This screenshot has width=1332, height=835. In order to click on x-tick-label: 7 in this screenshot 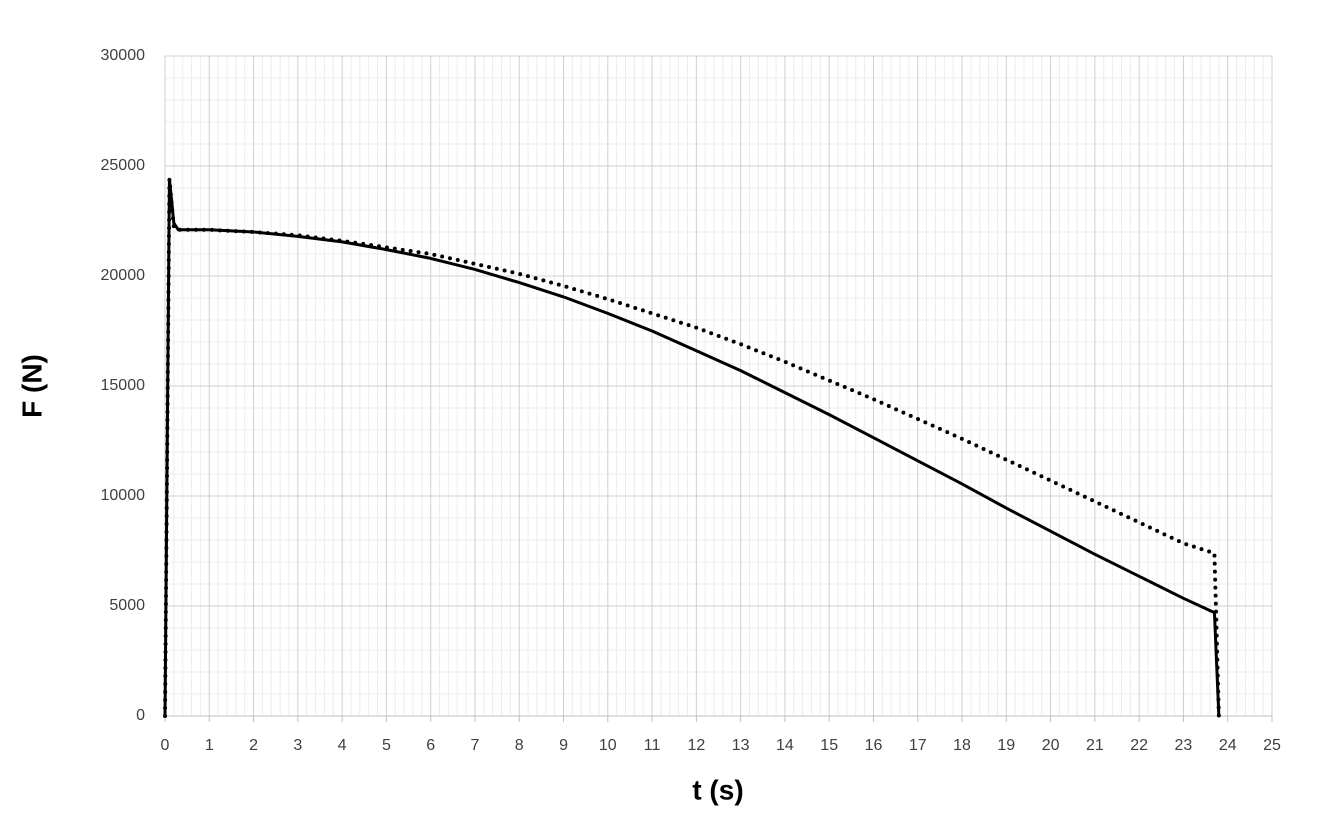, I will do `click(475, 745)`.